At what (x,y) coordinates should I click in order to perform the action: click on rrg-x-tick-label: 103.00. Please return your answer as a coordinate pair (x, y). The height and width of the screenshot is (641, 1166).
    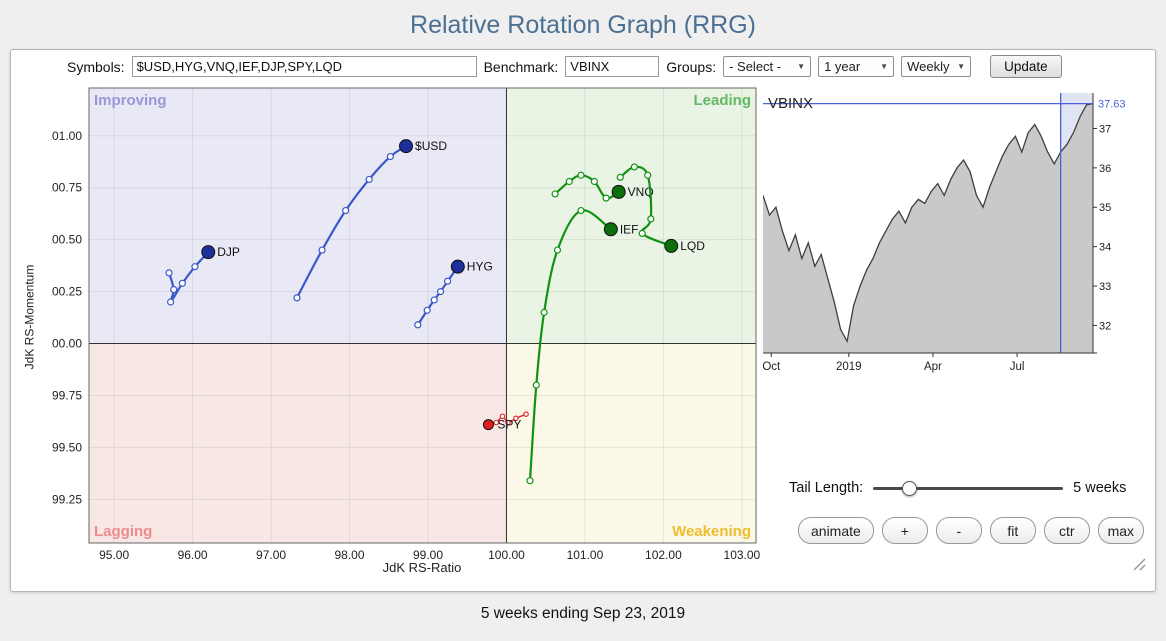
    Looking at the image, I should click on (742, 555).